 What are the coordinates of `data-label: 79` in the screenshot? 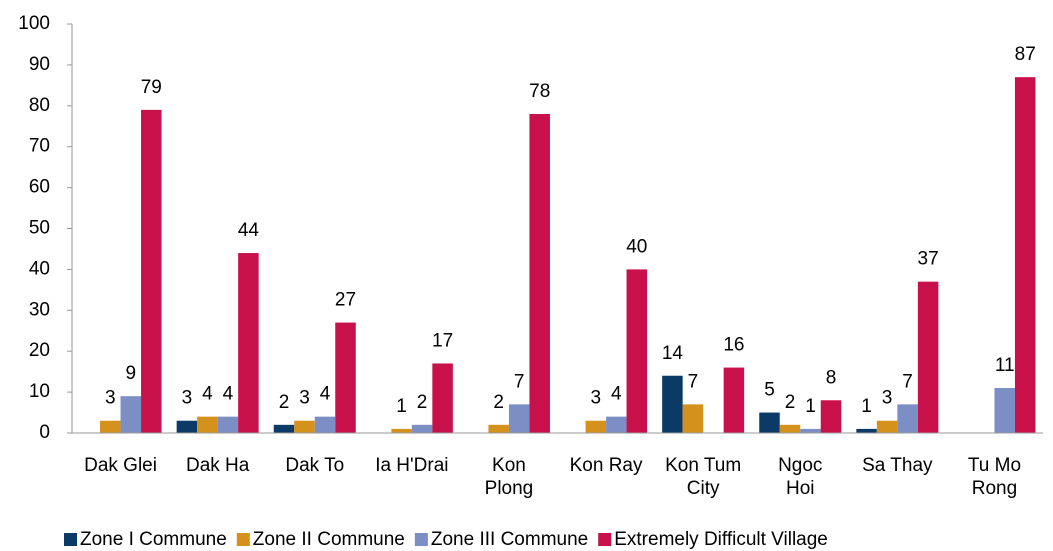 It's located at (151, 87).